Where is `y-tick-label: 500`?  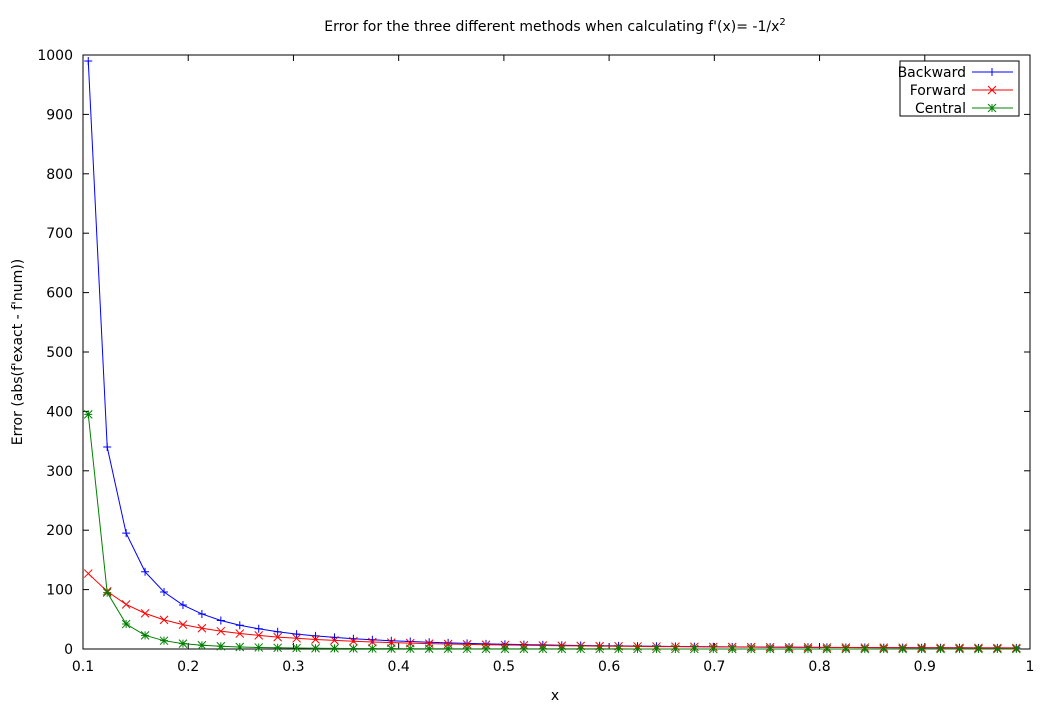 y-tick-label: 500 is located at coordinates (59, 353).